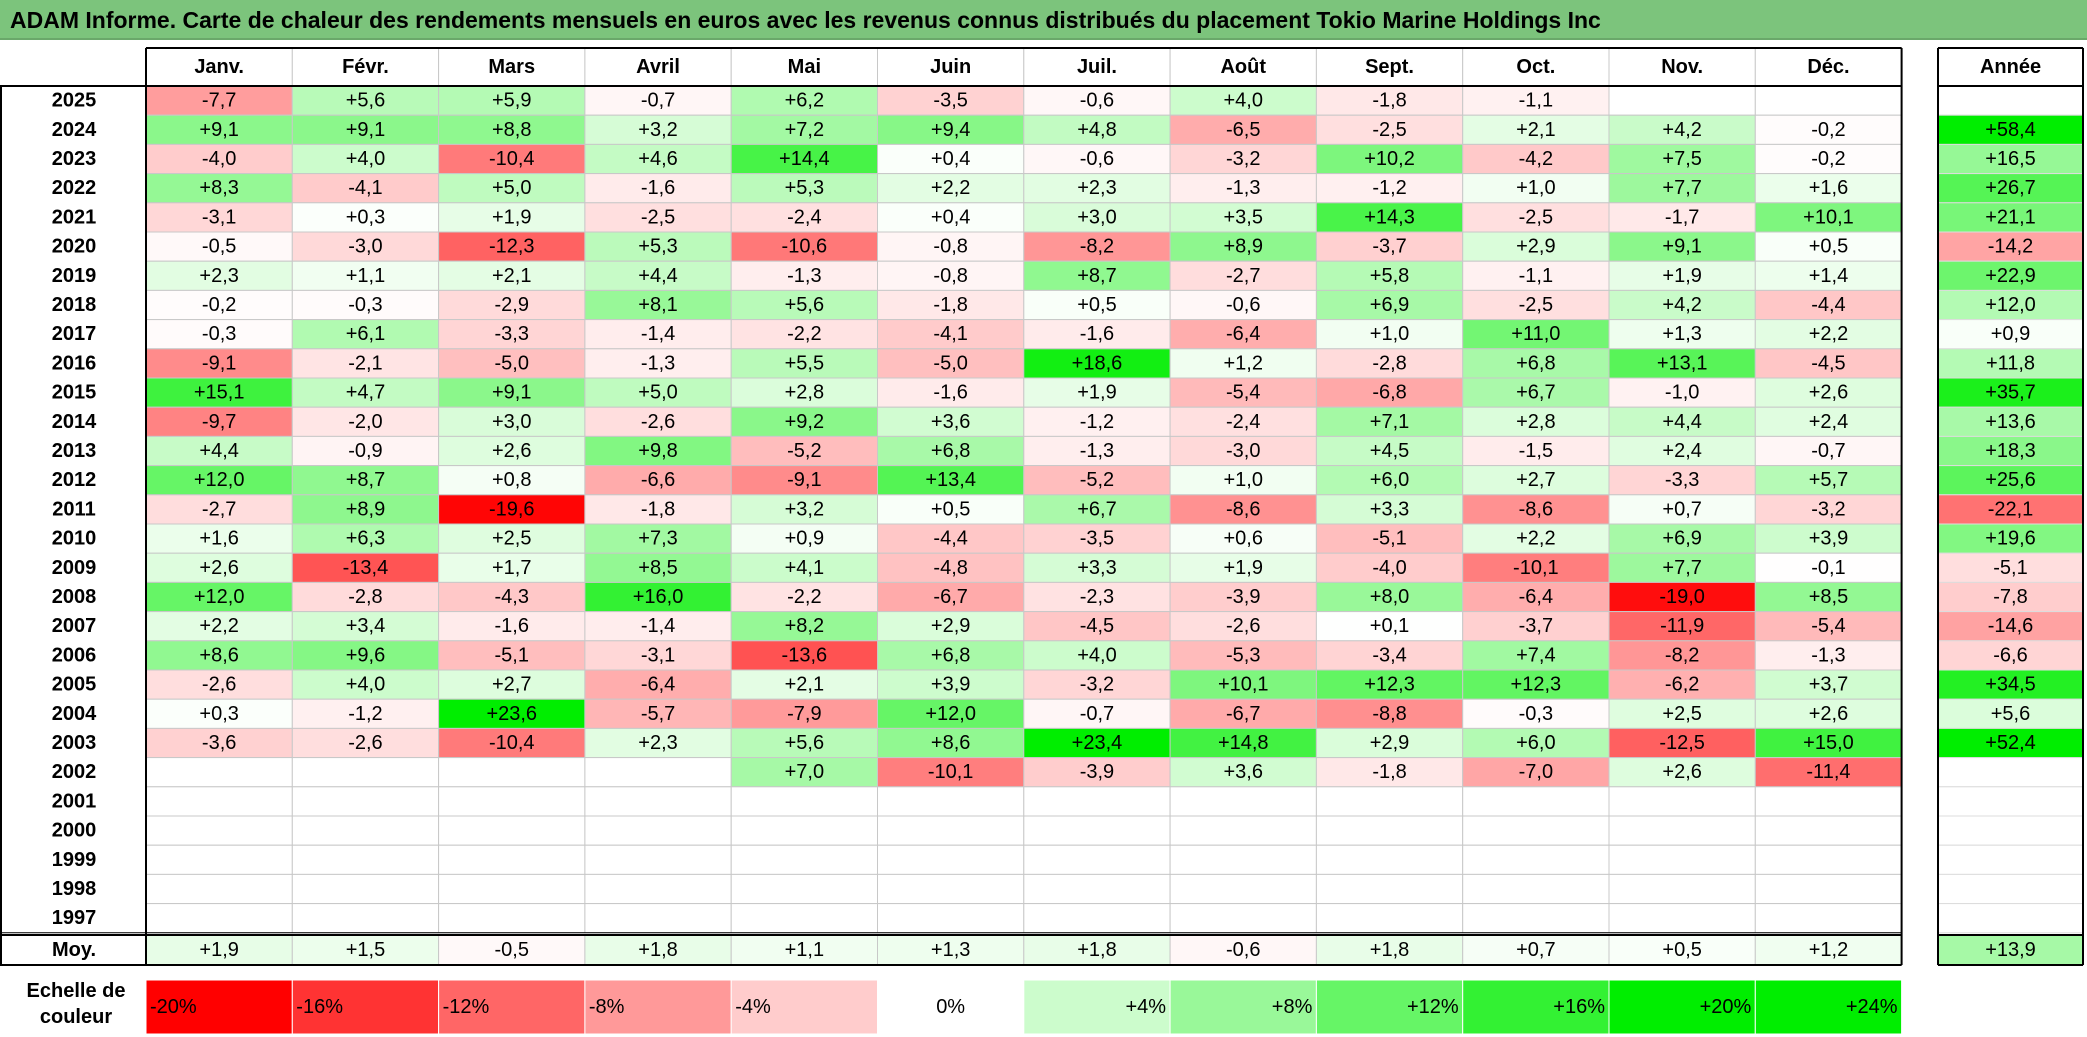  Describe the element at coordinates (365, 393) in the screenshot. I see `heatmap-cell-value: +4,7` at that location.